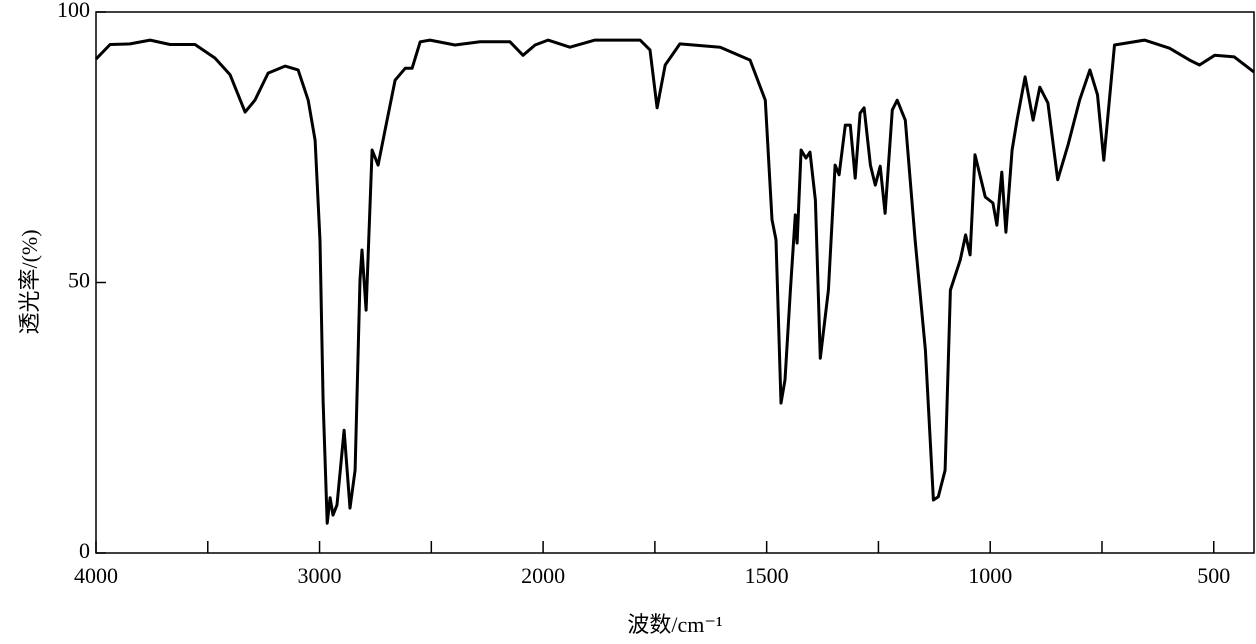 This screenshot has height=644, width=1256. I want to click on y-tick-label: 0, so click(84, 550).